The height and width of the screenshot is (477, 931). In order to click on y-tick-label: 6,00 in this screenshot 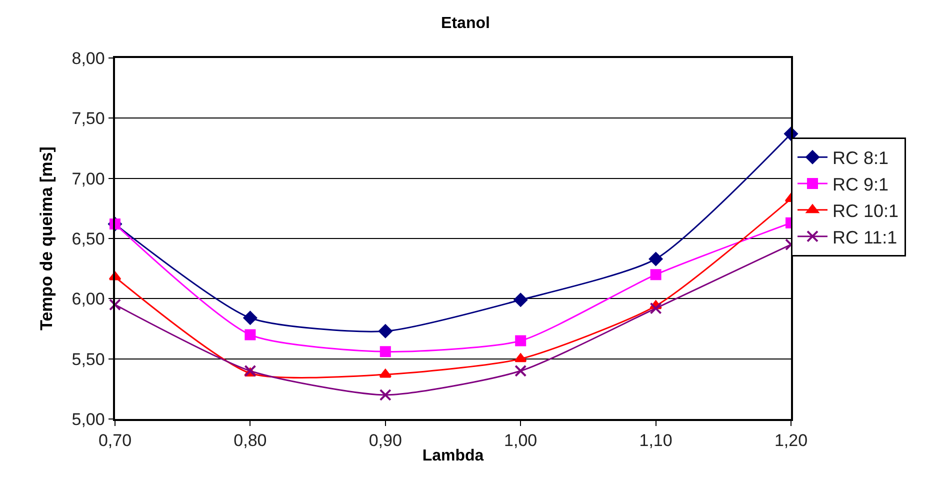, I will do `click(88, 299)`.